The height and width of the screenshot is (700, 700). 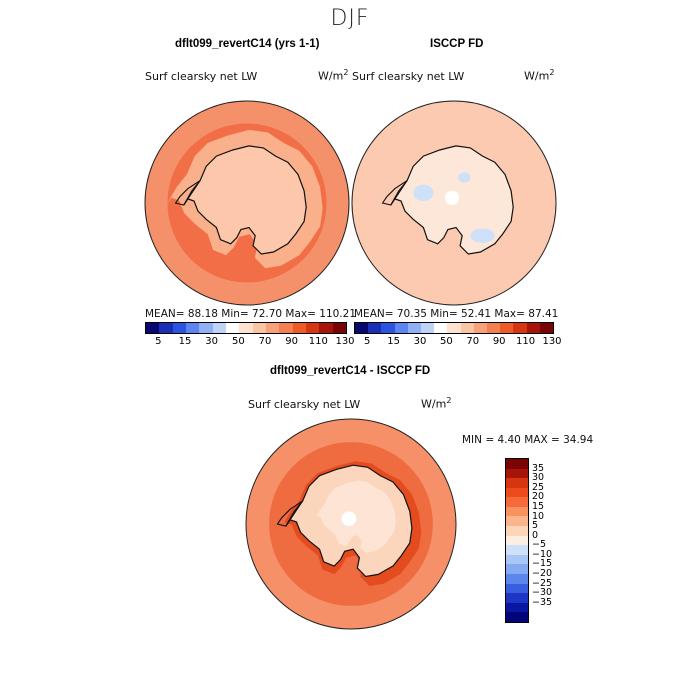 What do you see at coordinates (456, 314) in the screenshot?
I see `panel-2-stats: MEAN= 70.35 Min= 52.41 Max= 87.41` at bounding box center [456, 314].